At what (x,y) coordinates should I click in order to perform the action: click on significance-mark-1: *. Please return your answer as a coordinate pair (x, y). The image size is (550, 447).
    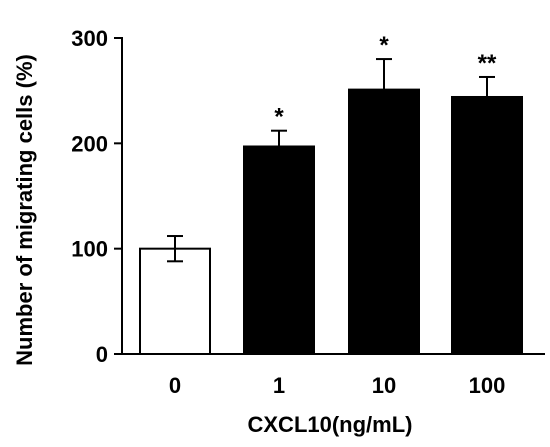
    Looking at the image, I should click on (279, 117).